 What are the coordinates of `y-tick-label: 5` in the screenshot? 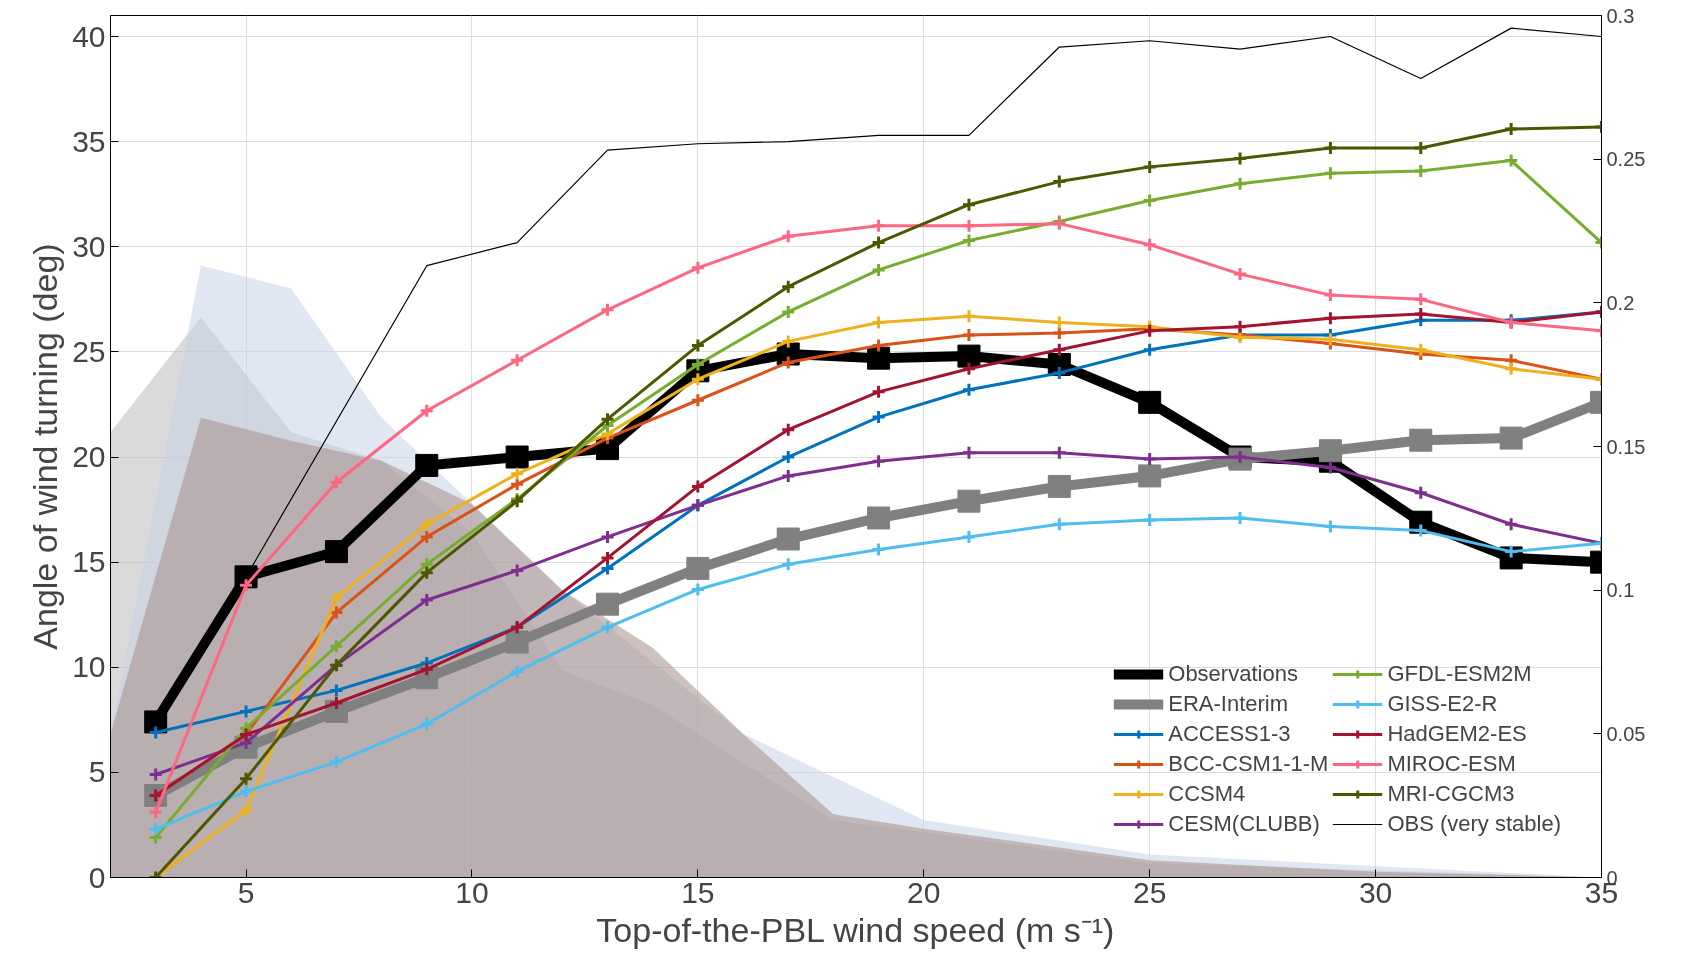 It's located at (97, 772).